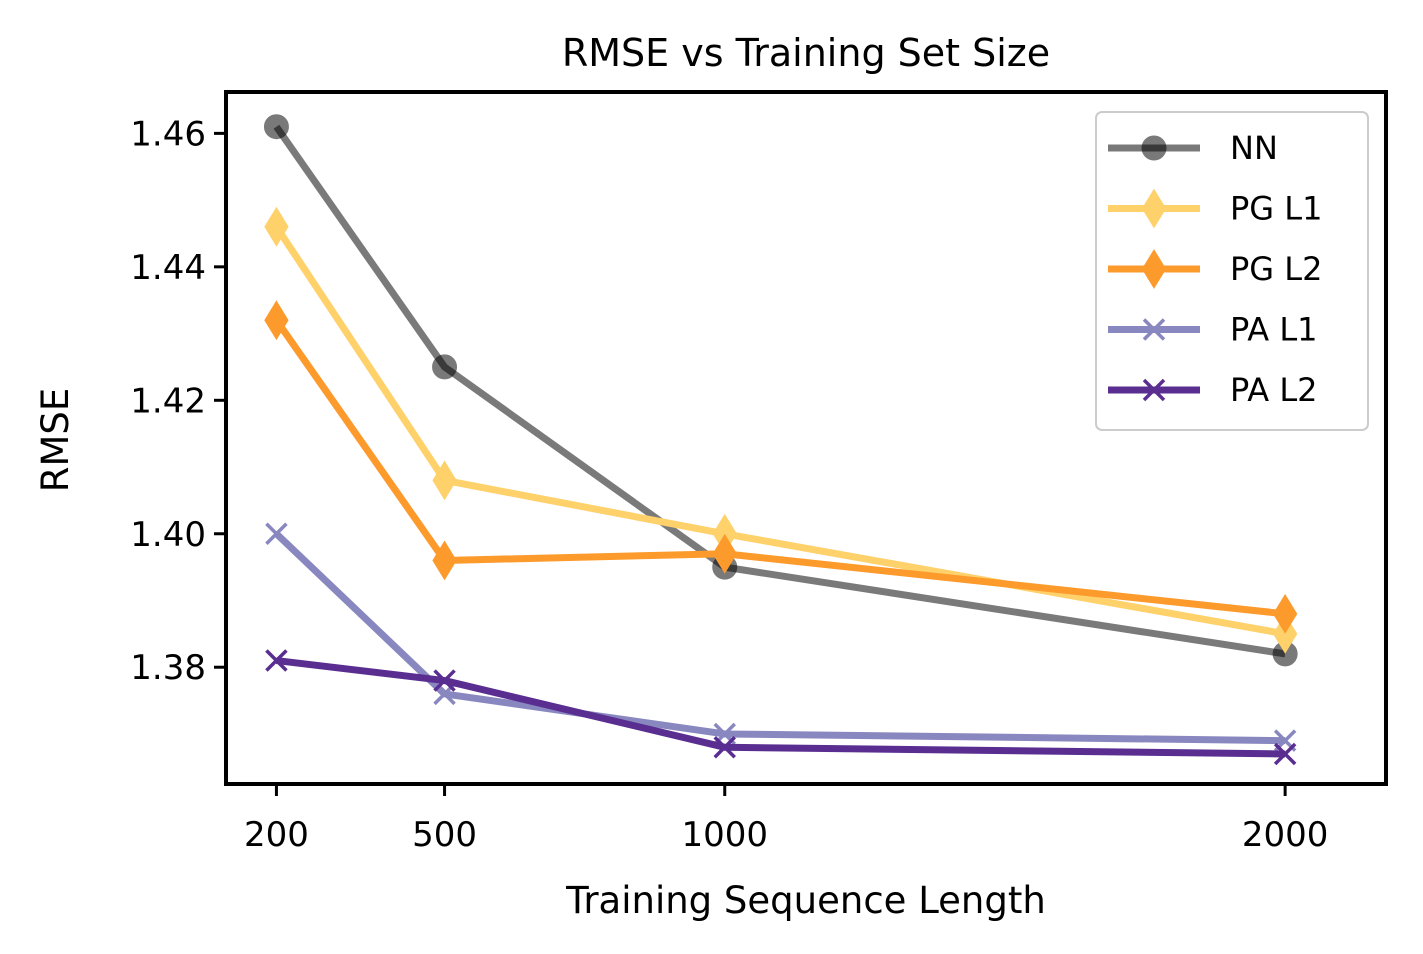 The image size is (1423, 954). I want to click on legend-label: PA L2, so click(1274, 390).